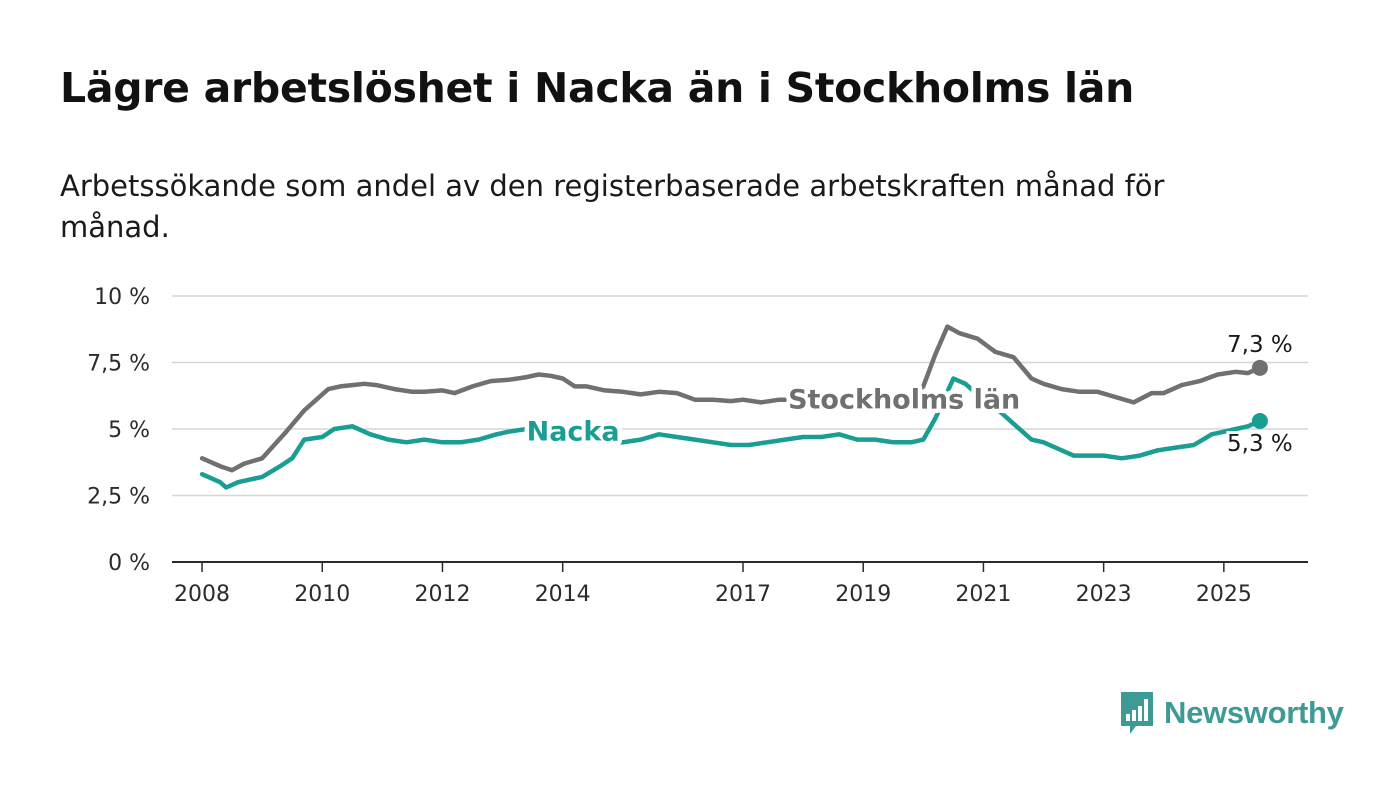  What do you see at coordinates (118, 364) in the screenshot?
I see `y-tick-label: 7,5 %` at bounding box center [118, 364].